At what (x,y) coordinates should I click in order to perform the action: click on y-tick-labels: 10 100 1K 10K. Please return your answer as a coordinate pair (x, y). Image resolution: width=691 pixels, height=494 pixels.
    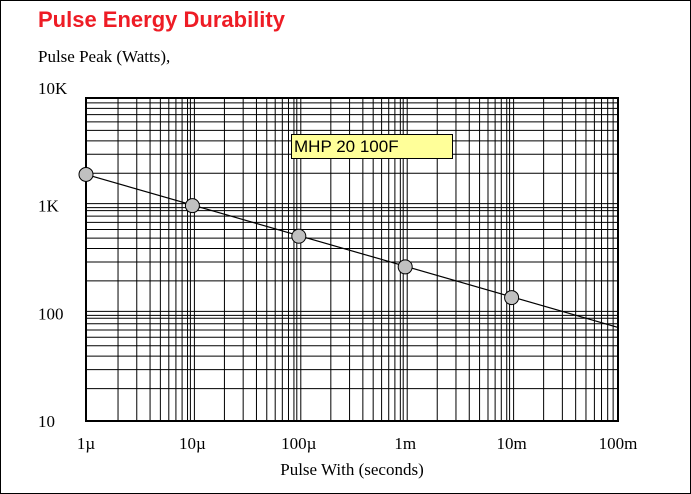
    Looking at the image, I should click on (53, 255).